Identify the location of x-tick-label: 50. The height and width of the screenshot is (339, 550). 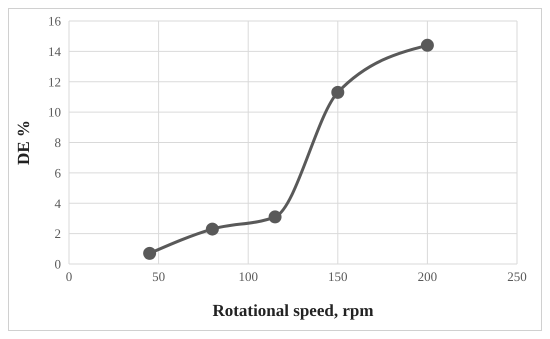
(159, 276).